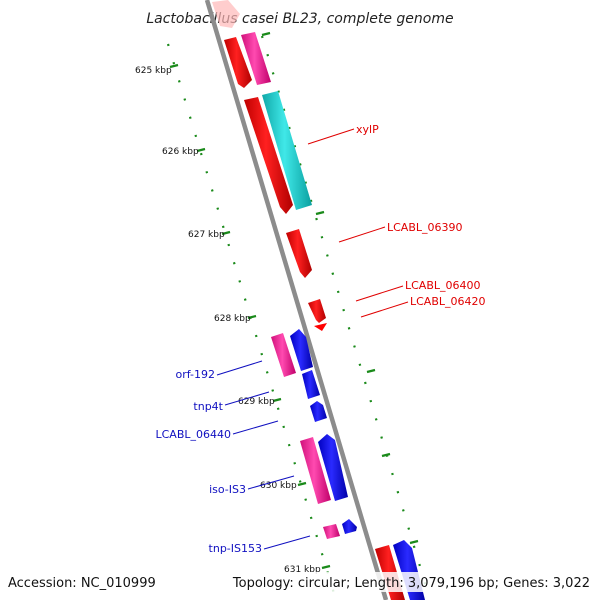 This screenshot has height=600, width=600. Describe the element at coordinates (208, 406) in the screenshot. I see `gene-label: tnp4t` at that location.